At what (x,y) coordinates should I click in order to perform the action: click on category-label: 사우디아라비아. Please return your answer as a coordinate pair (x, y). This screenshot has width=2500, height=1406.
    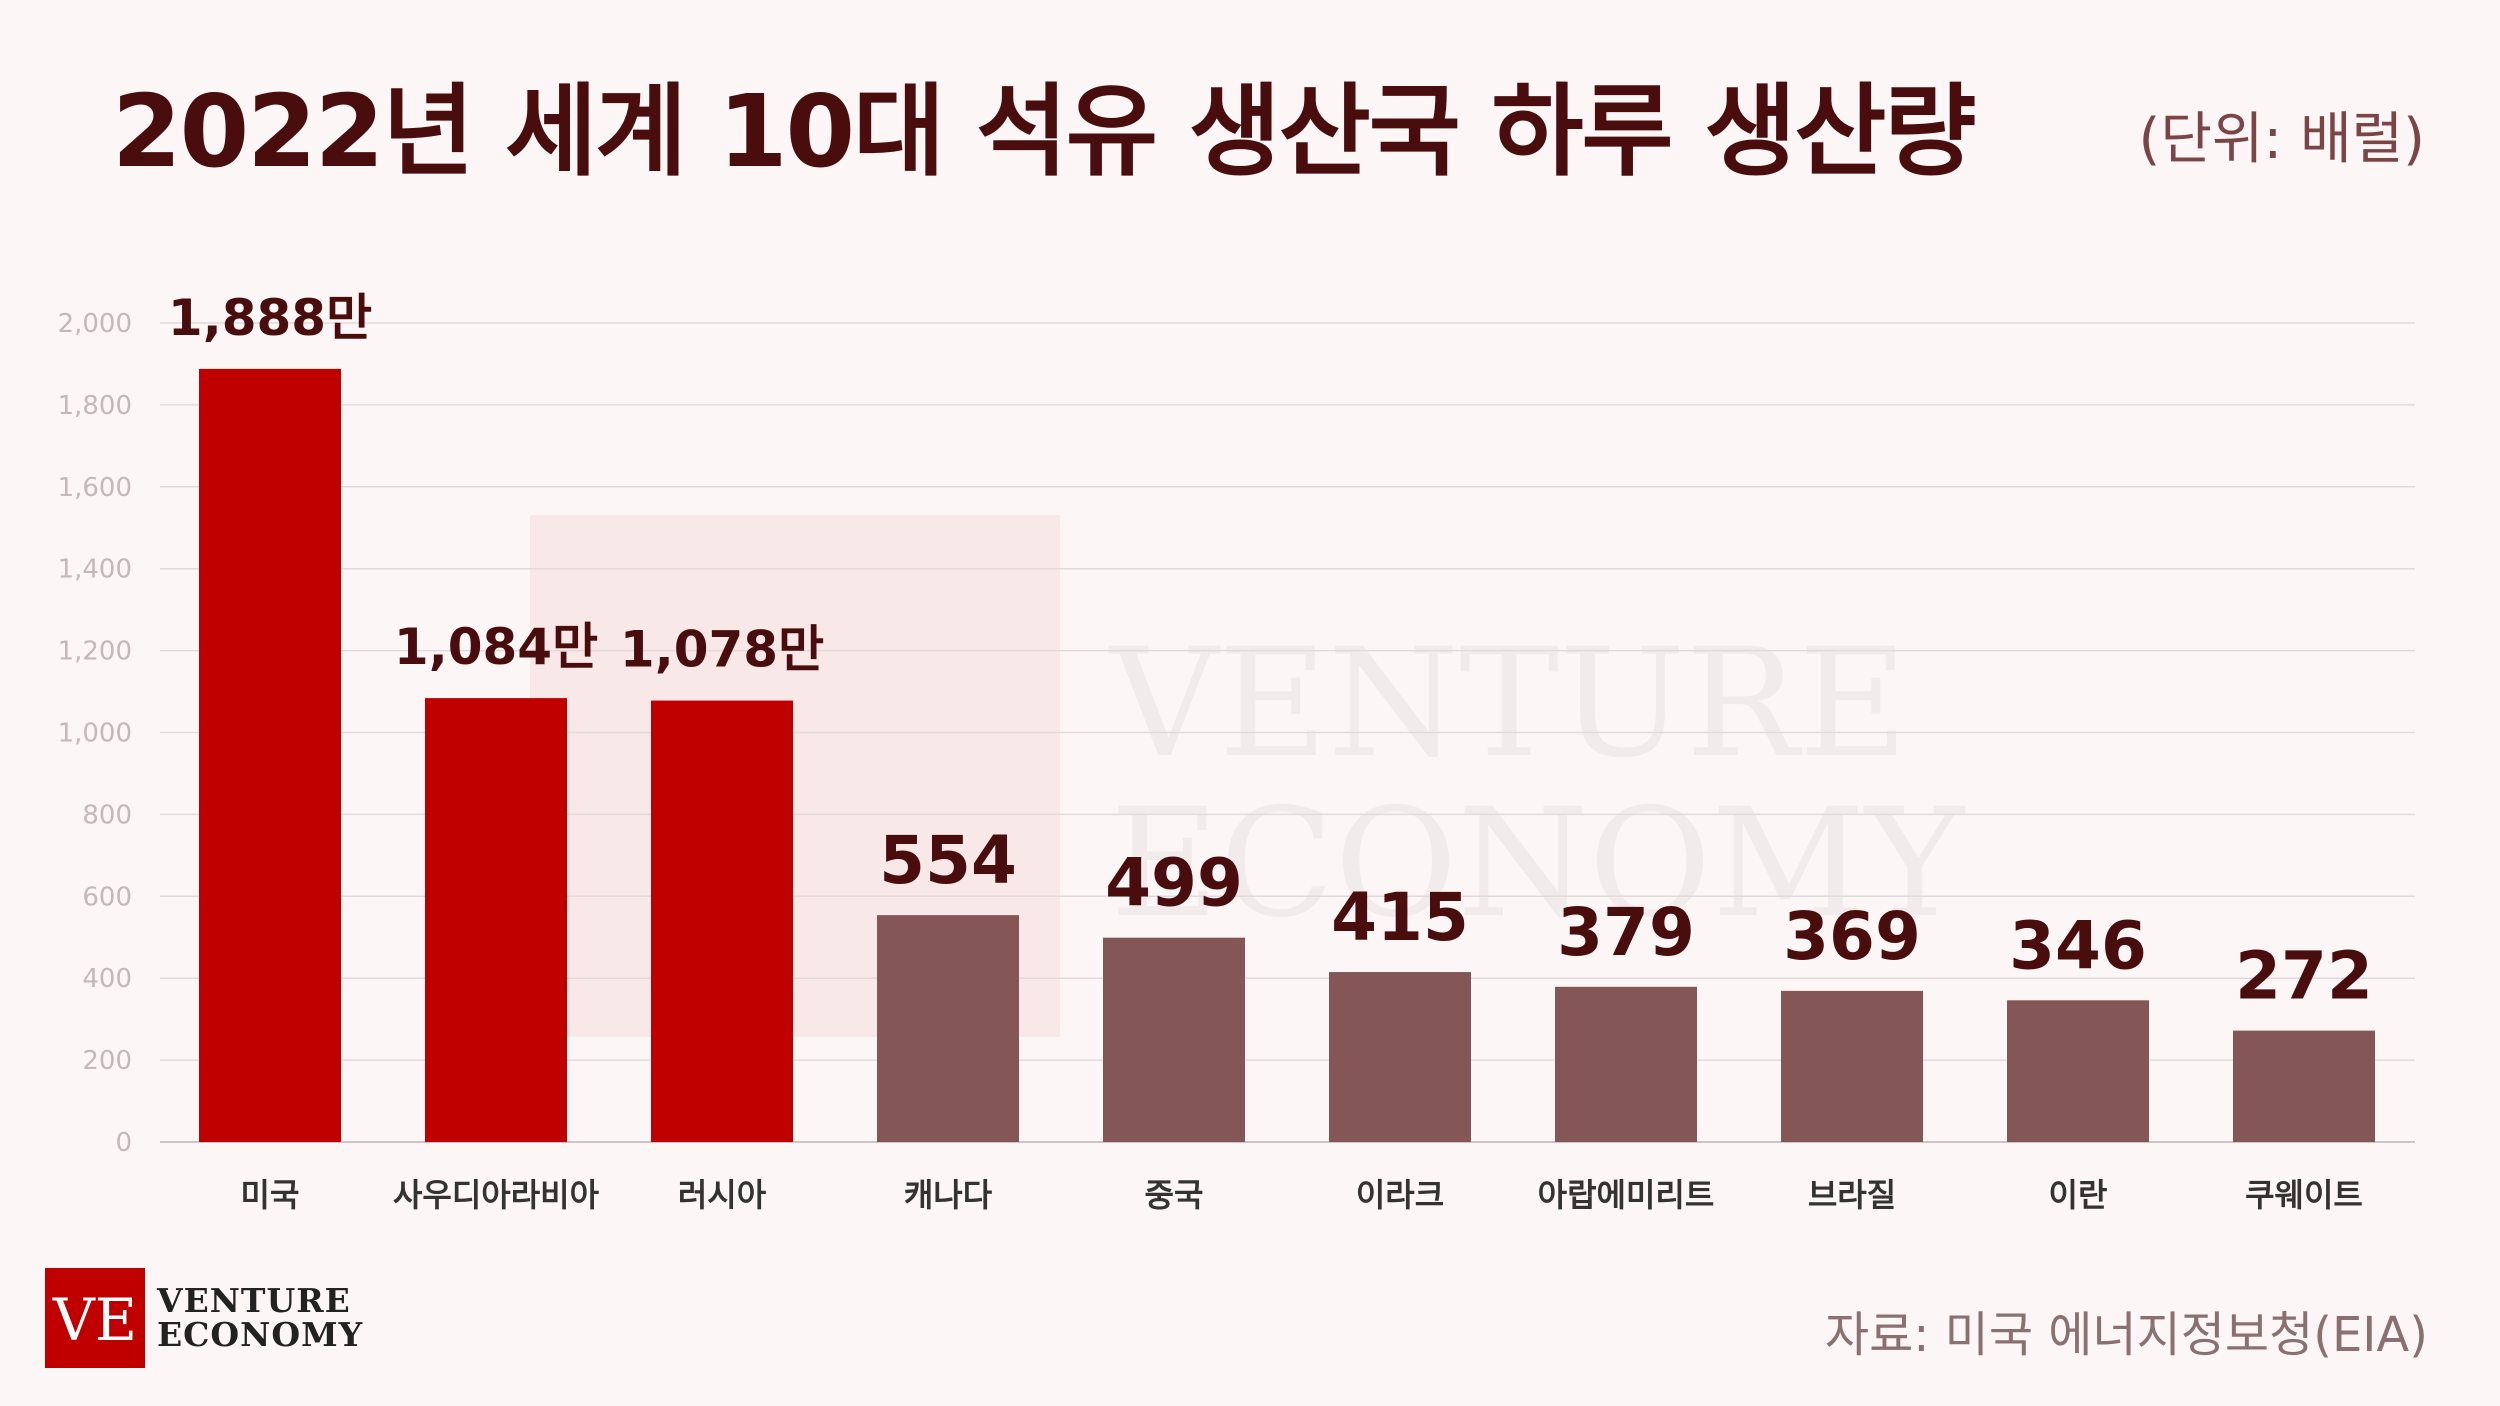
    Looking at the image, I should click on (496, 1195).